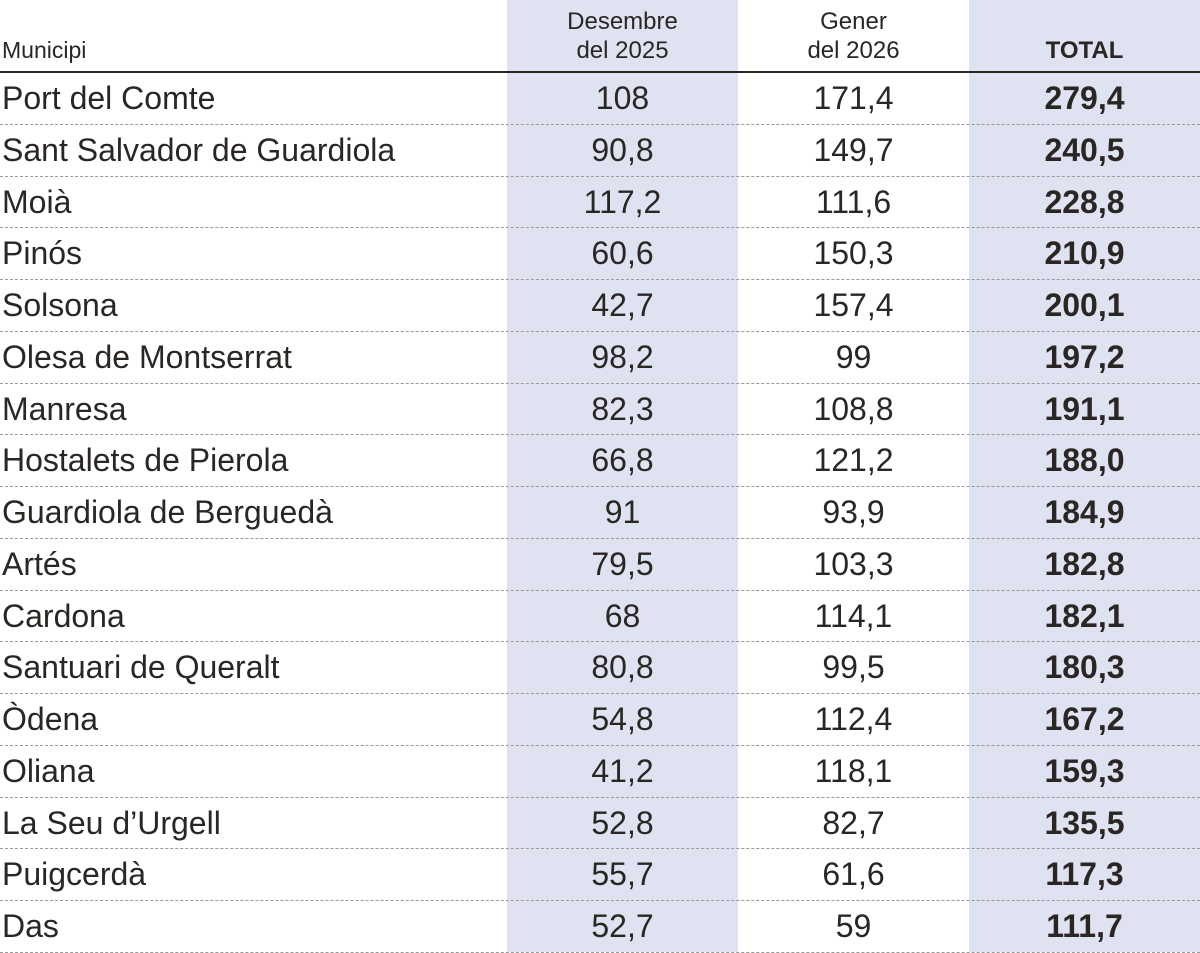 This screenshot has width=1200, height=953. I want to click on table-row: Olesa de Montserrat 98,2 99 197,2, so click(600, 358).